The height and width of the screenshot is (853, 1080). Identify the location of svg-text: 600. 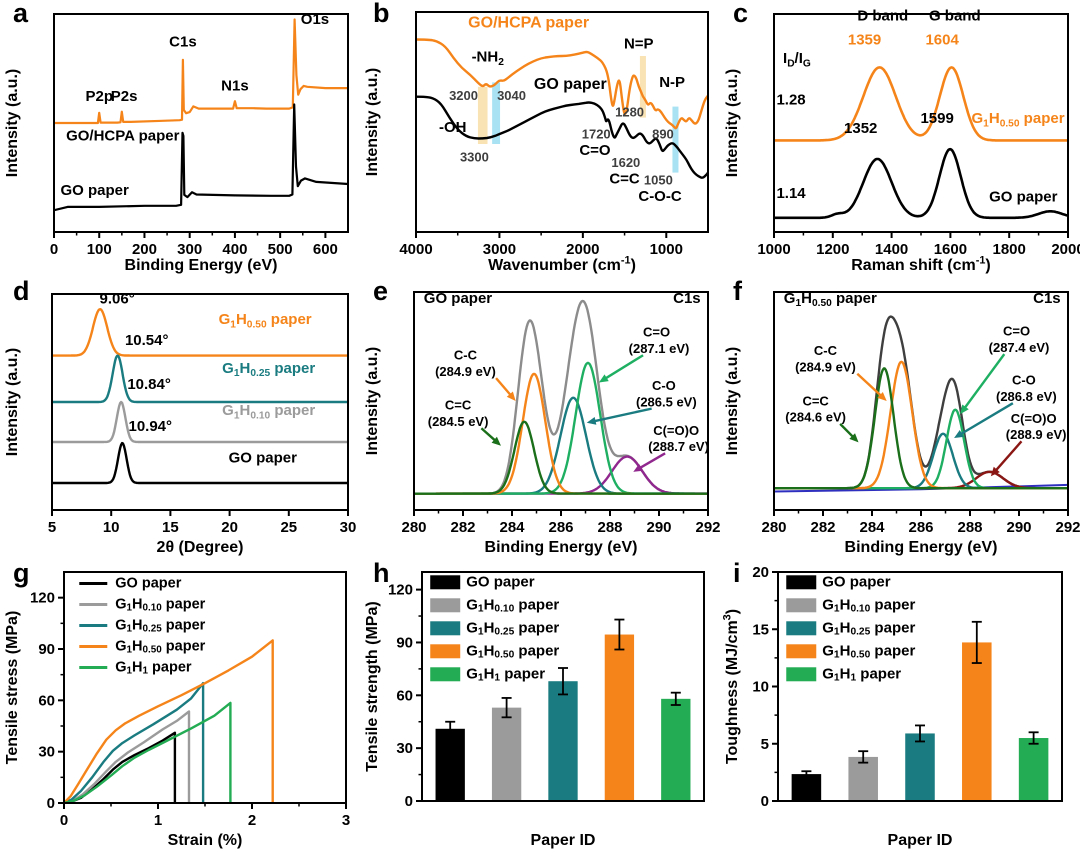
(325, 249).